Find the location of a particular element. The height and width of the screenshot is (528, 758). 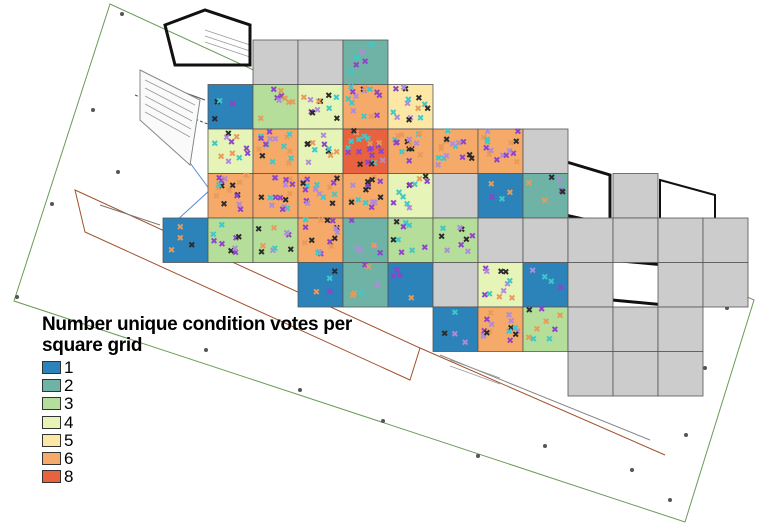

legend-item: 4 is located at coordinates (207, 422).